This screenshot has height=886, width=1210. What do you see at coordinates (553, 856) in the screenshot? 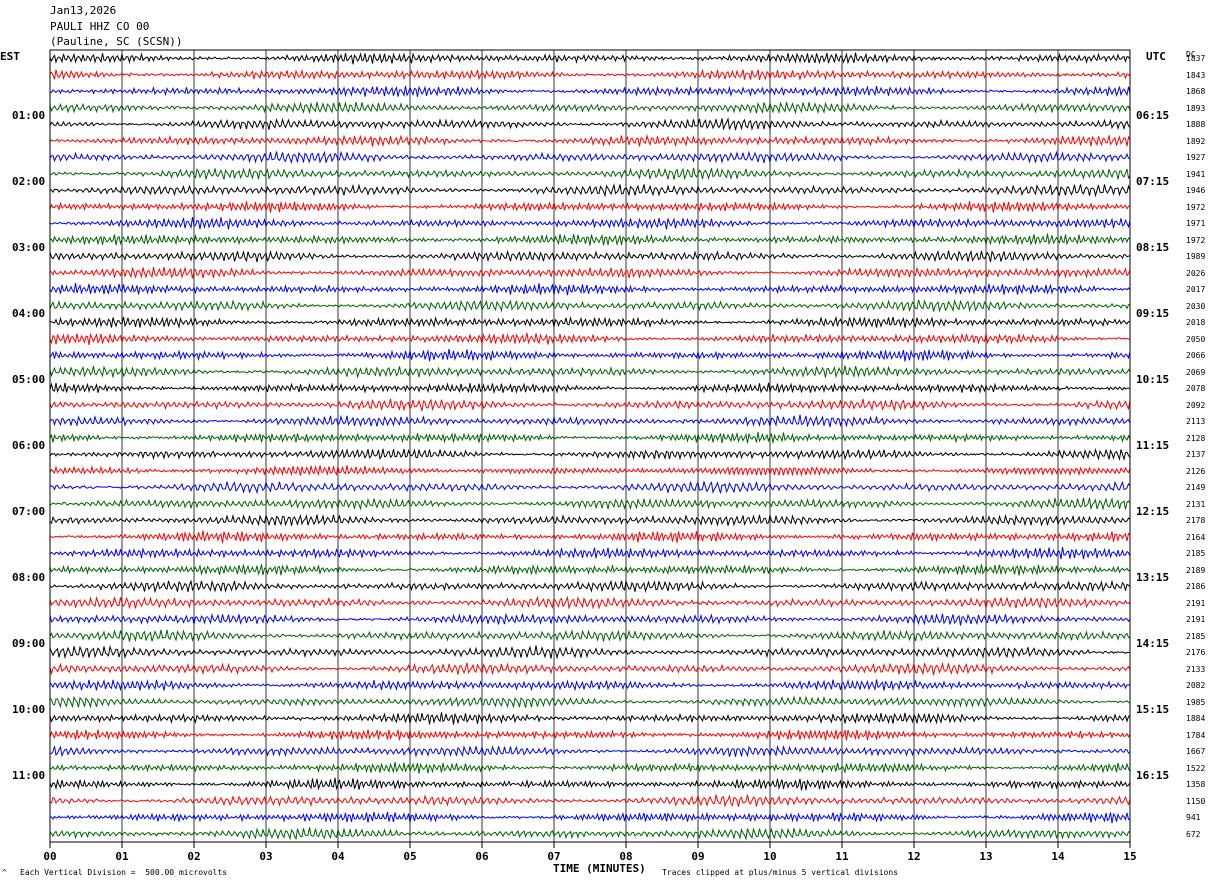
I see `x-tick-label: 07` at bounding box center [553, 856].